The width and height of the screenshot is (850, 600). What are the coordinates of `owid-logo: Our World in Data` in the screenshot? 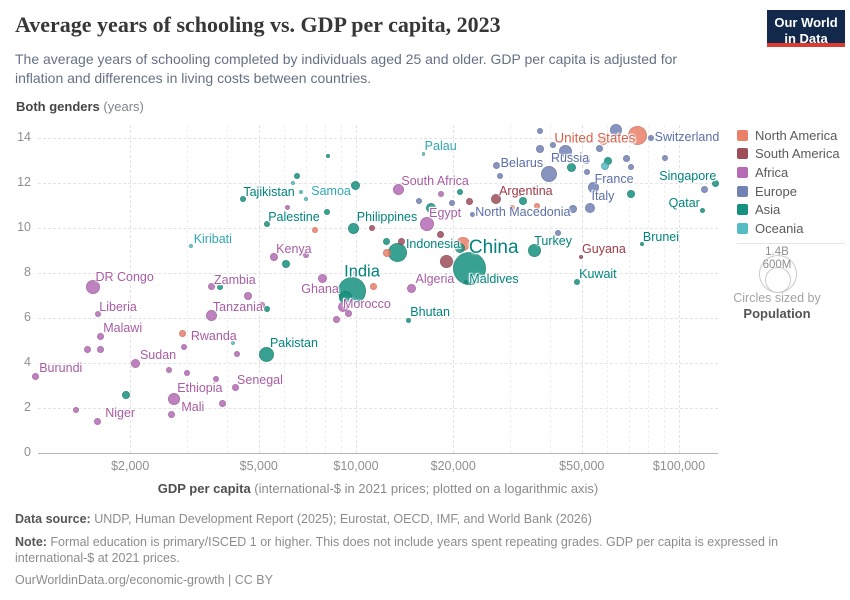 It's located at (806, 28).